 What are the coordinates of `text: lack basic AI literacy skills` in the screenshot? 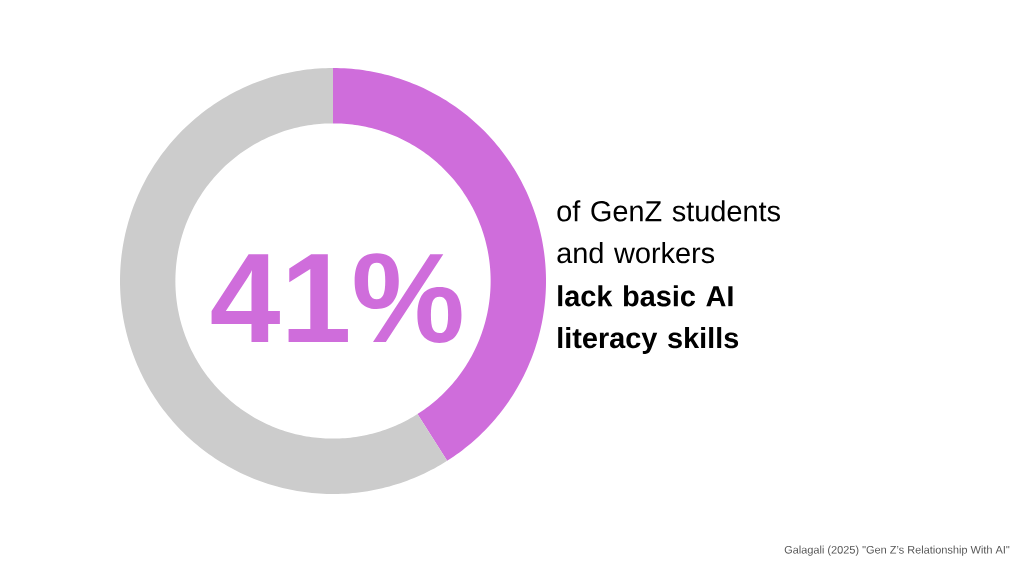 It's located at (648, 319).